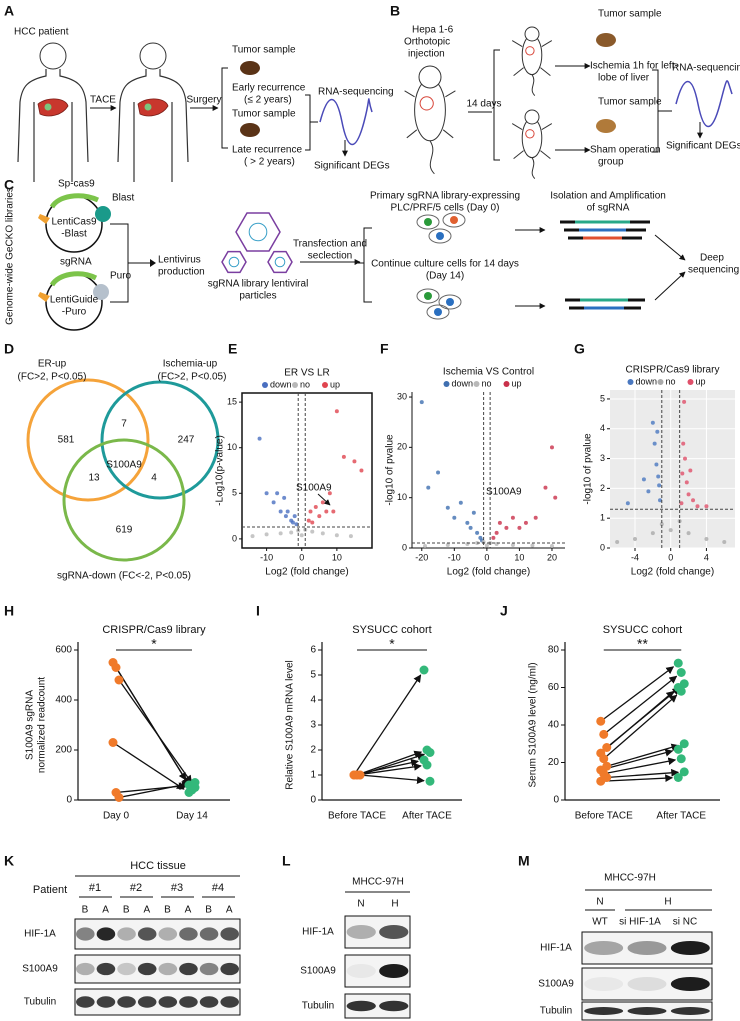  I want to click on nucleus, so click(454, 220).